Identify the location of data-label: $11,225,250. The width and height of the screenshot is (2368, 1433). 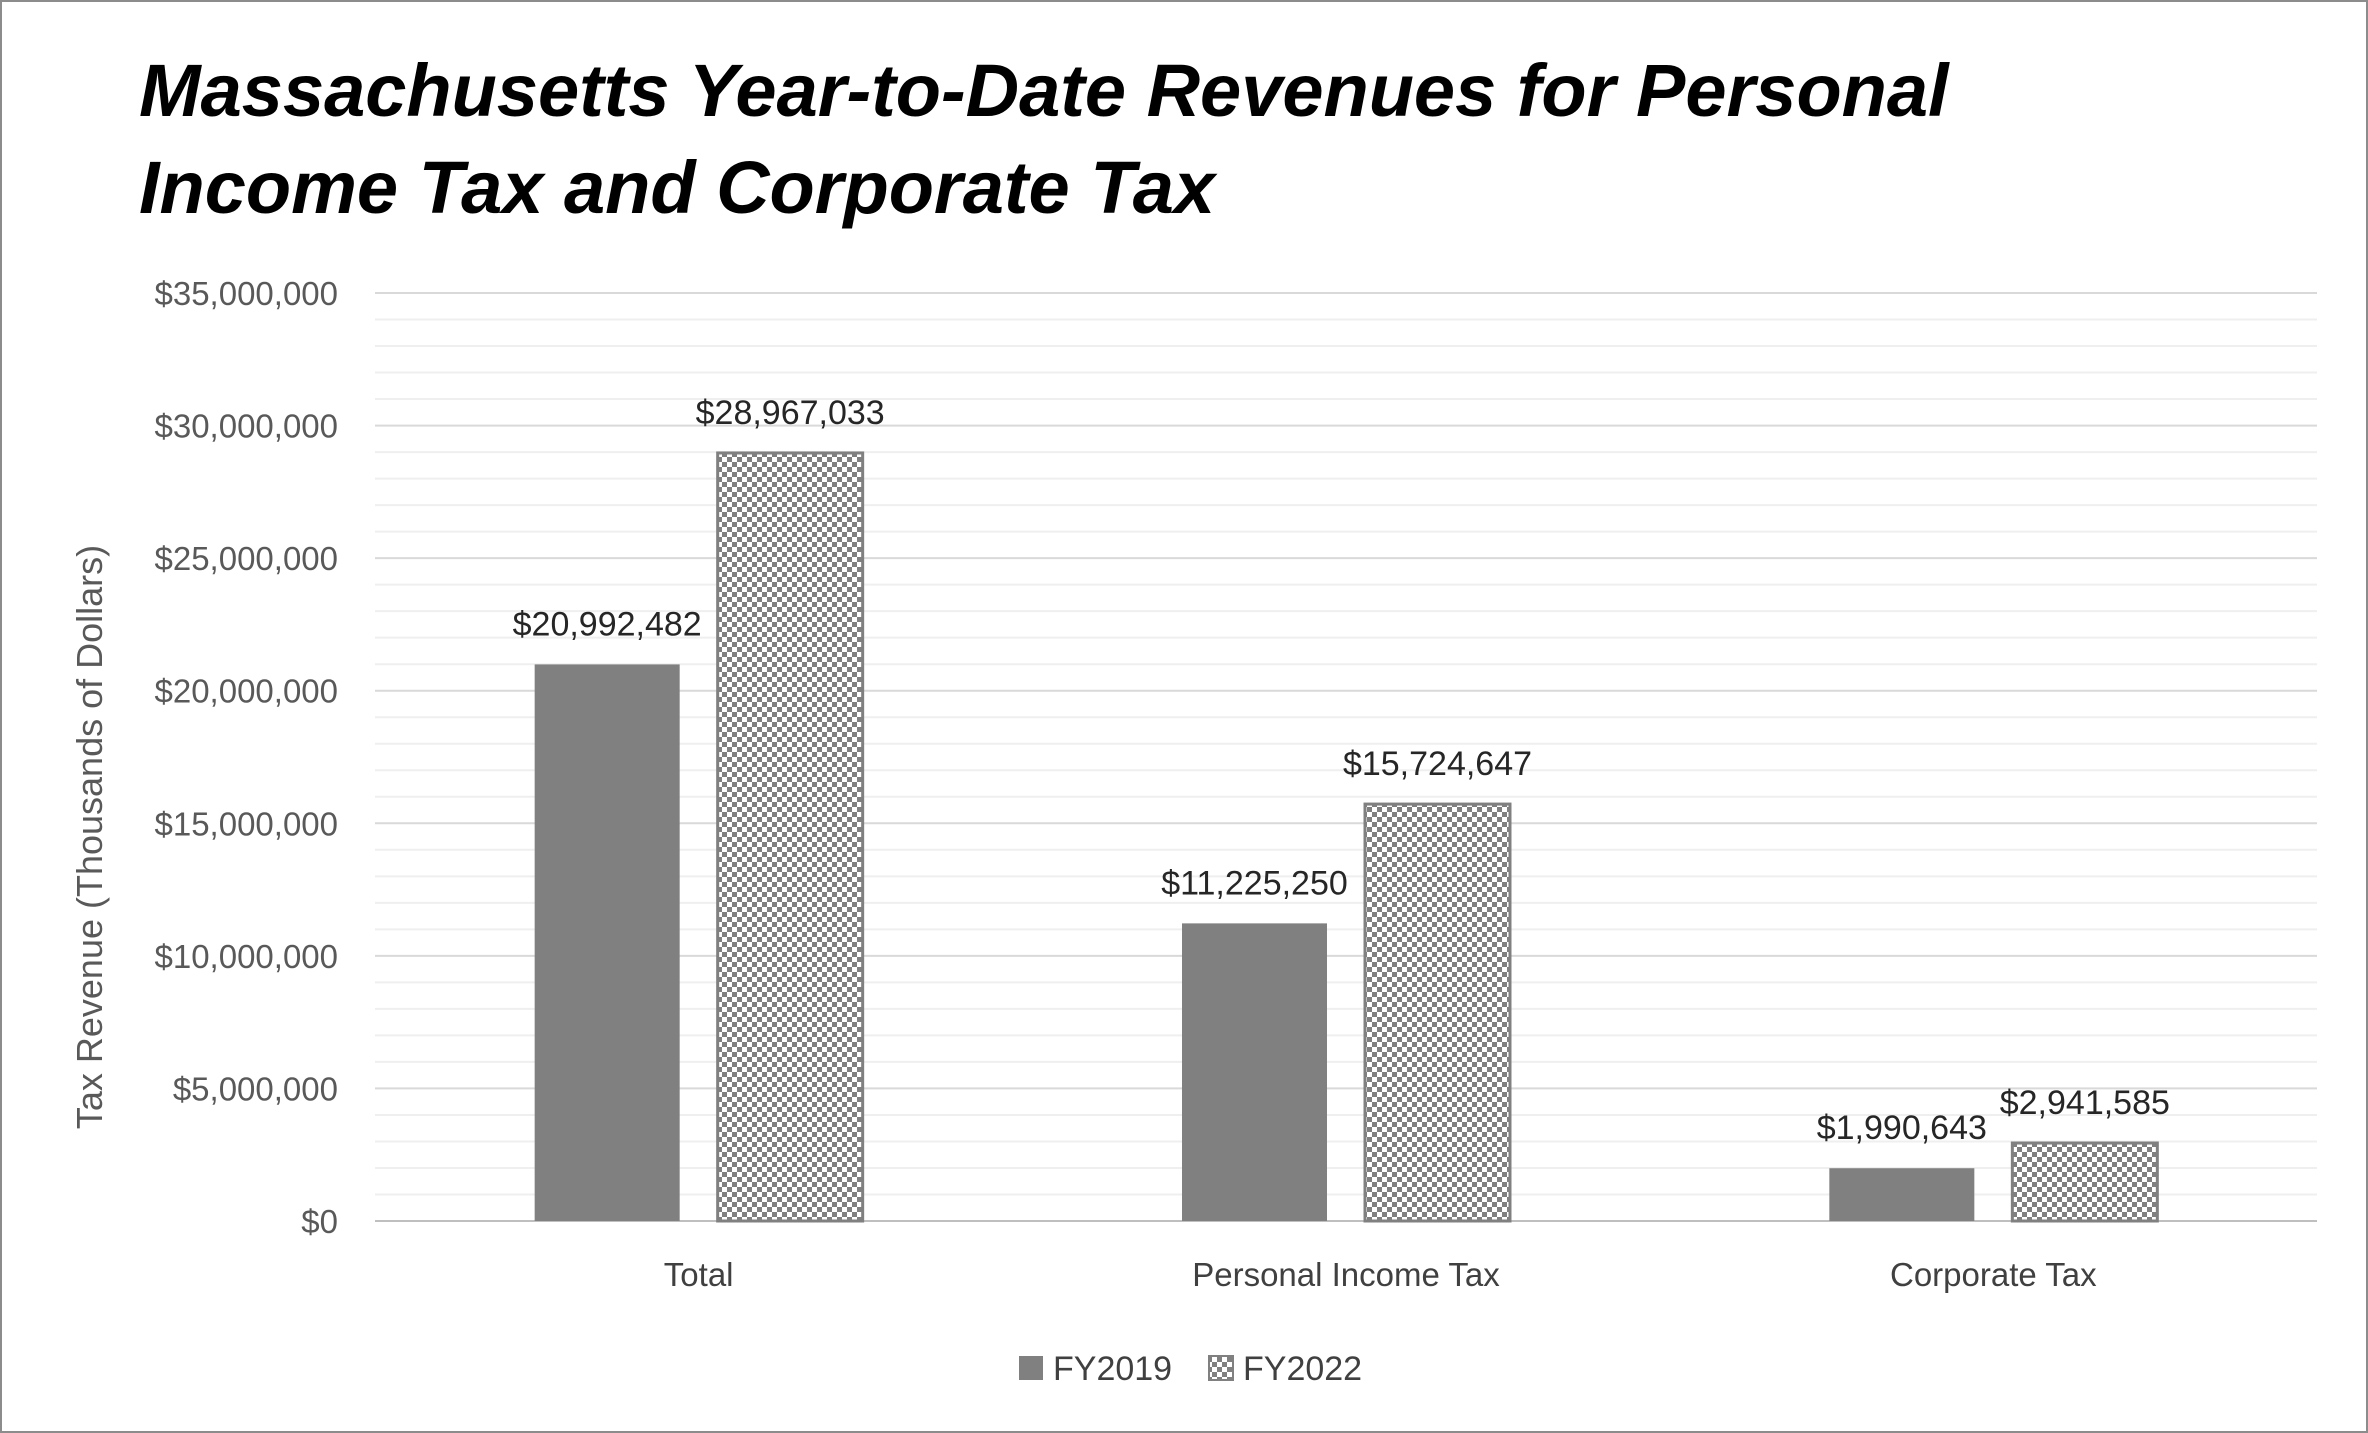
(1254, 883).